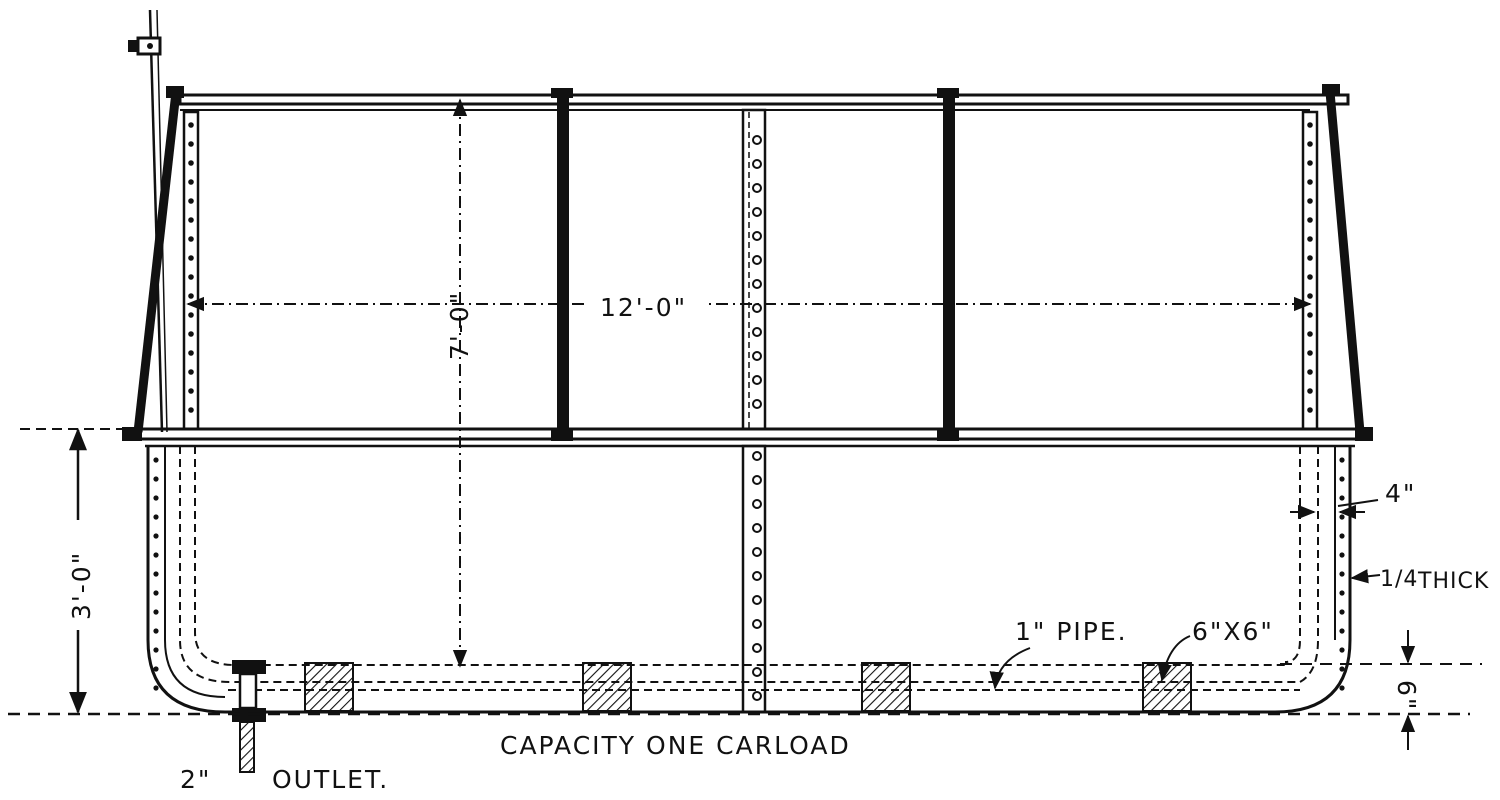 Image resolution: width=1500 pixels, height=800 pixels. Describe the element at coordinates (1399, 579) in the screenshot. I see `label-thickness-fraction: 1/4` at that location.